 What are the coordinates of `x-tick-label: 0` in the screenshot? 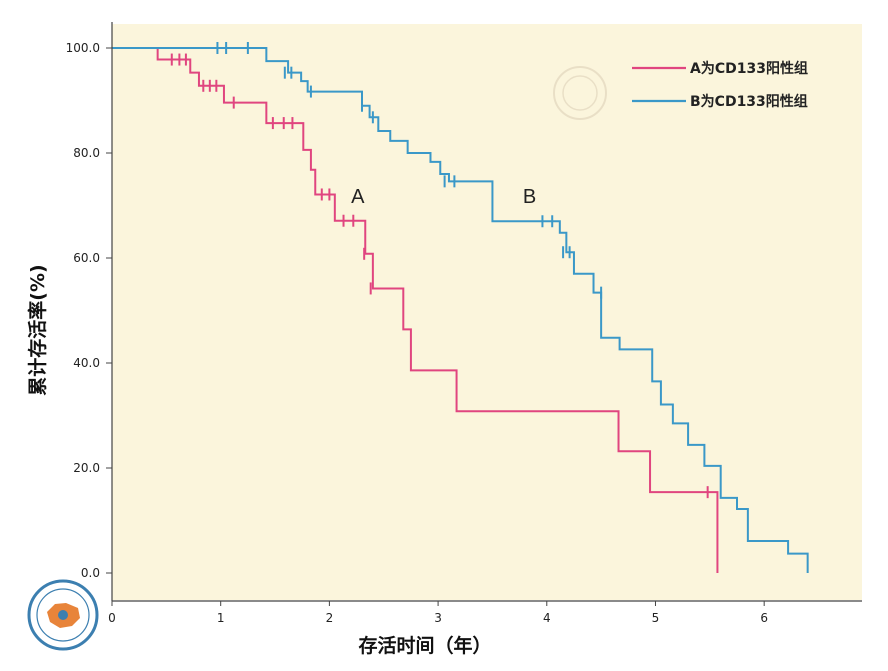 It's located at (112, 618).